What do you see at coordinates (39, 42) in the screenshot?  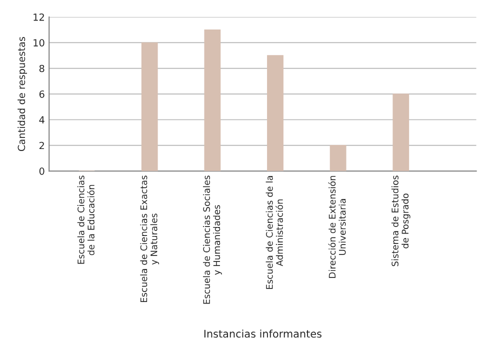 I see `y-tick-label: 10` at bounding box center [39, 42].